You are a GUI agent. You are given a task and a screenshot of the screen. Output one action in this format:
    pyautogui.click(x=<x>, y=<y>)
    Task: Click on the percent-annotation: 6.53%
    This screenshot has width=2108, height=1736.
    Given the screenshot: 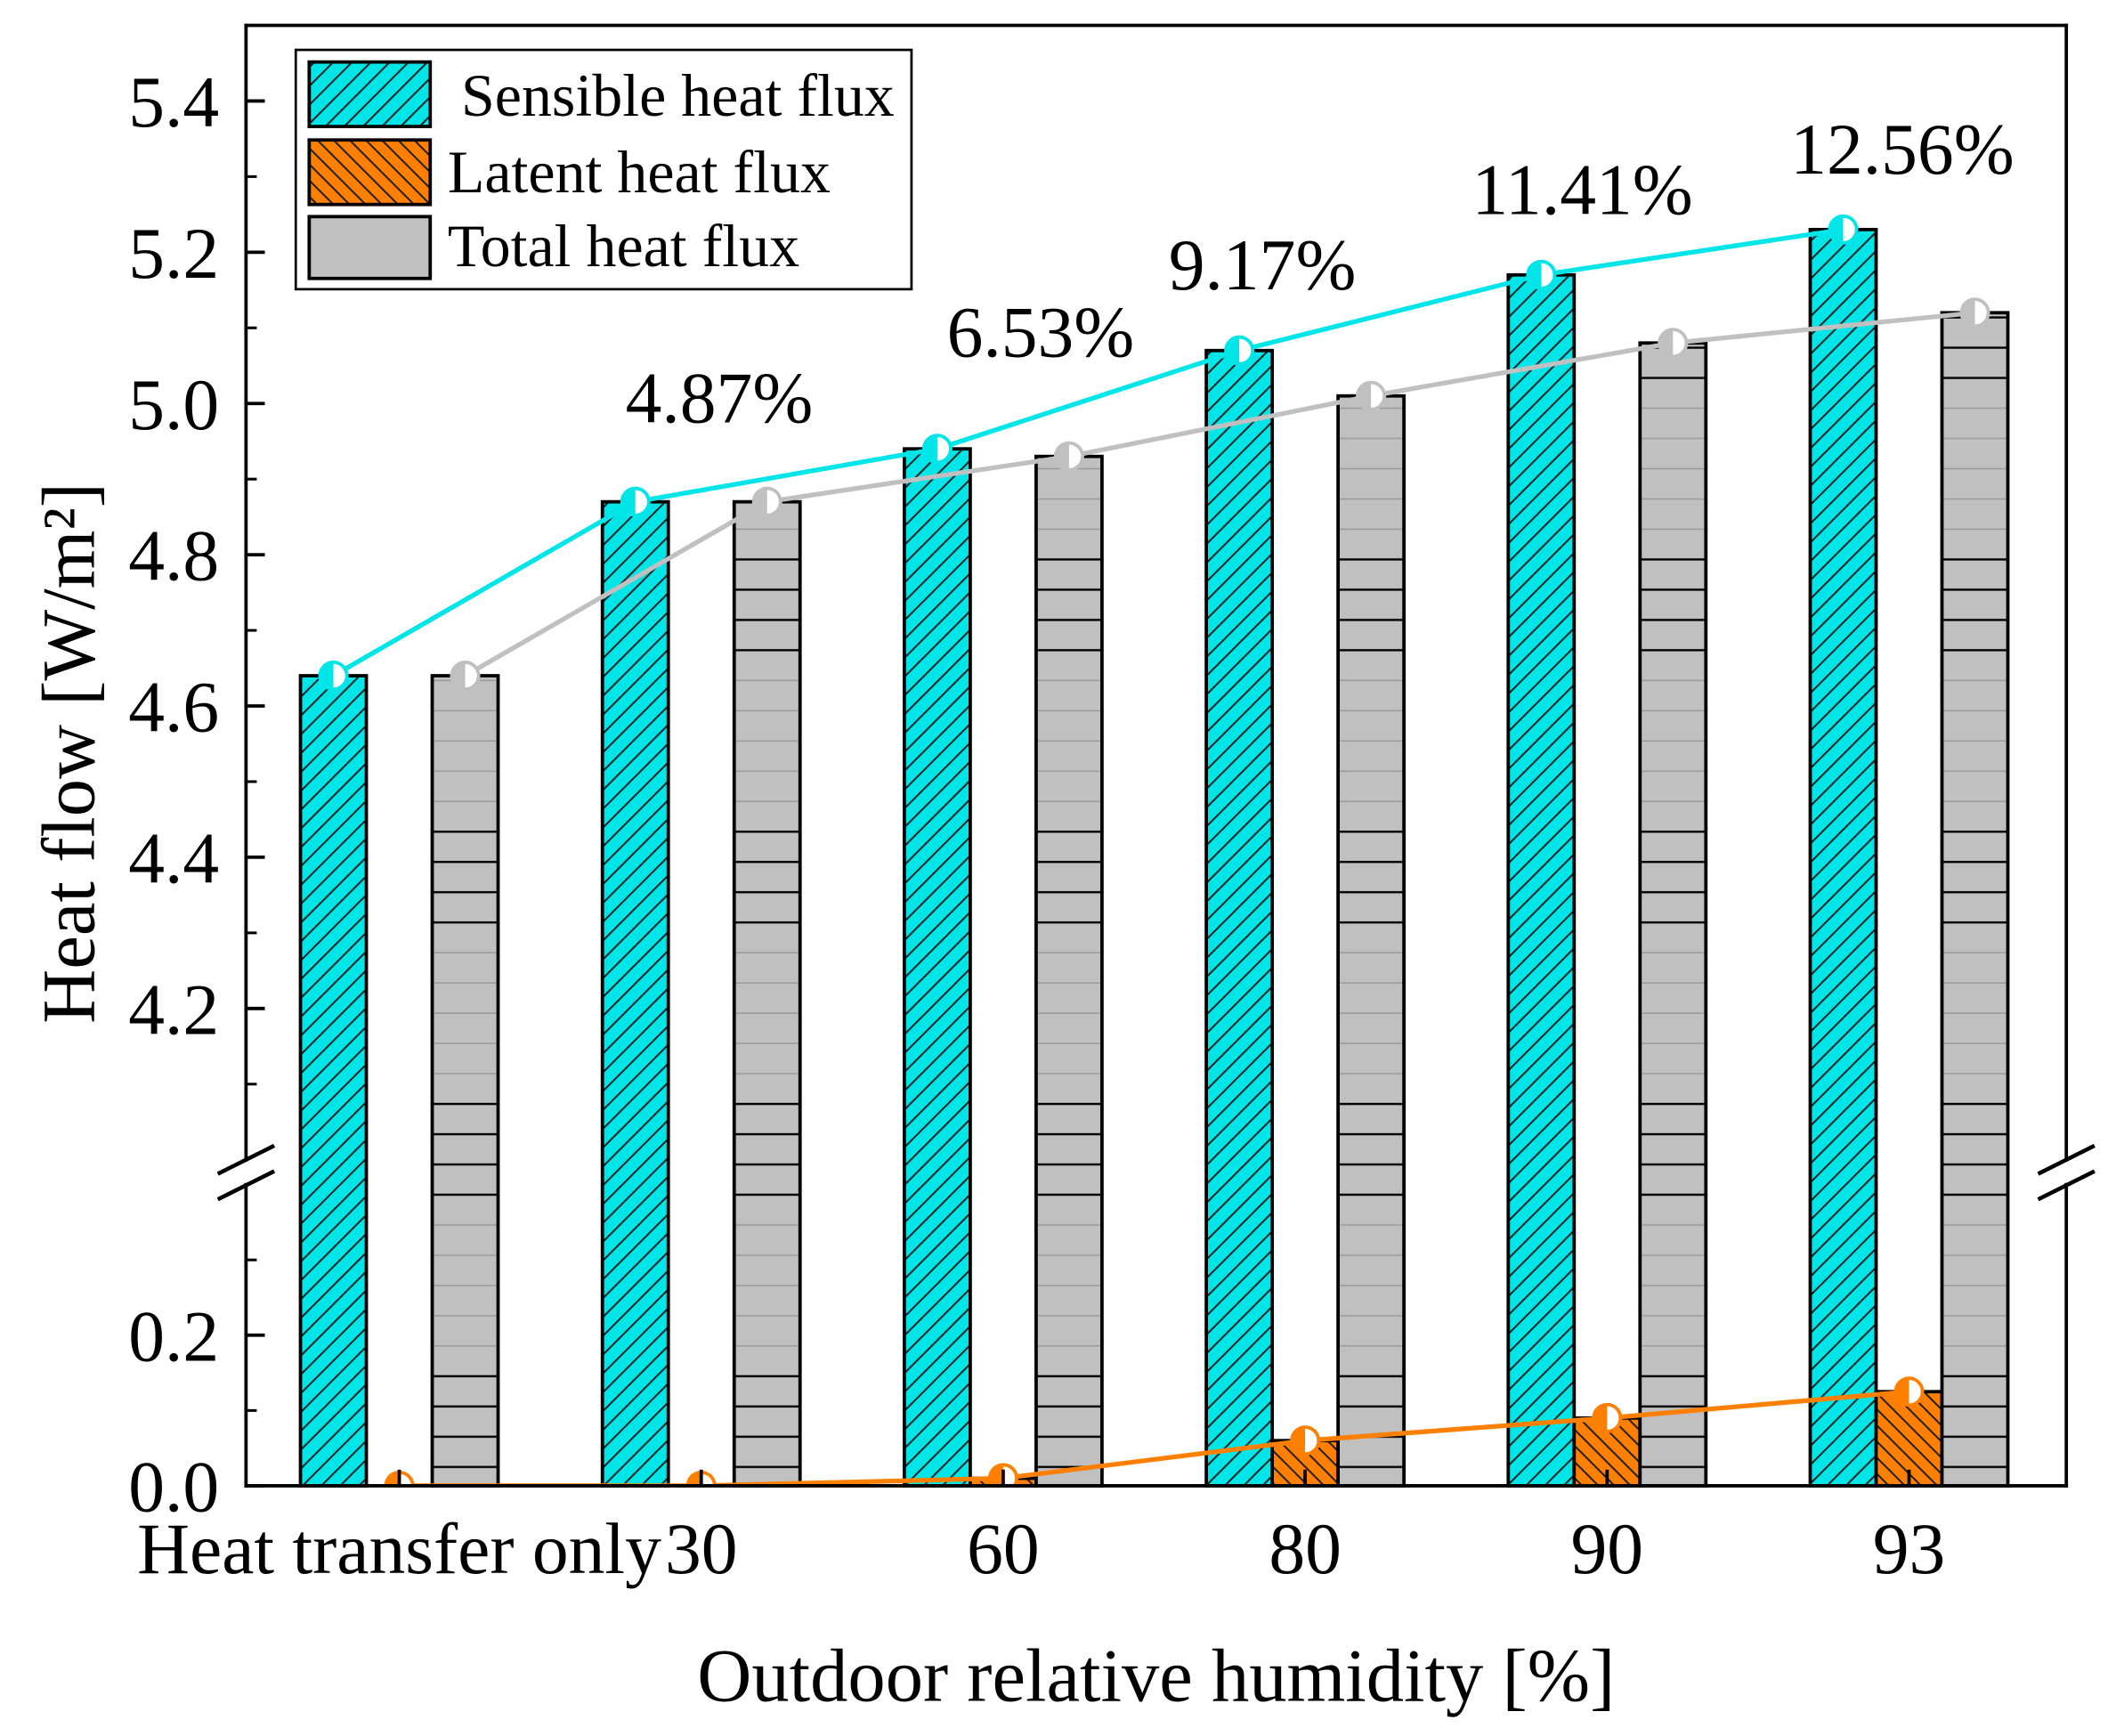 What is the action you would take?
    pyautogui.click(x=1041, y=331)
    